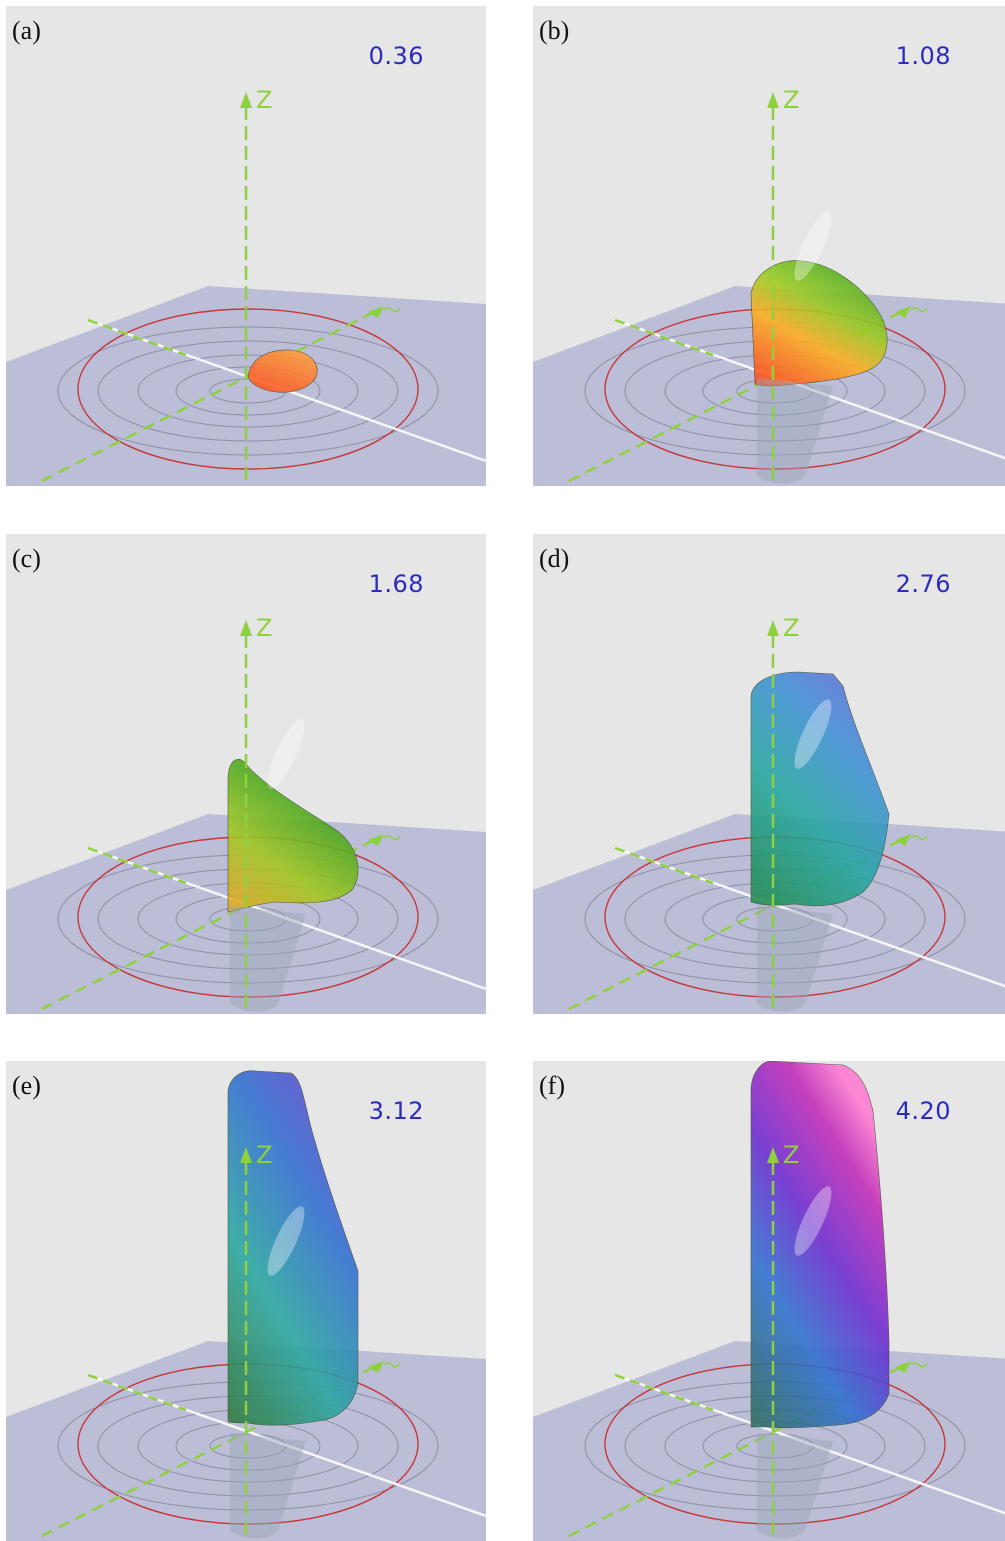  I want to click on y-axis, so click(205, 398).